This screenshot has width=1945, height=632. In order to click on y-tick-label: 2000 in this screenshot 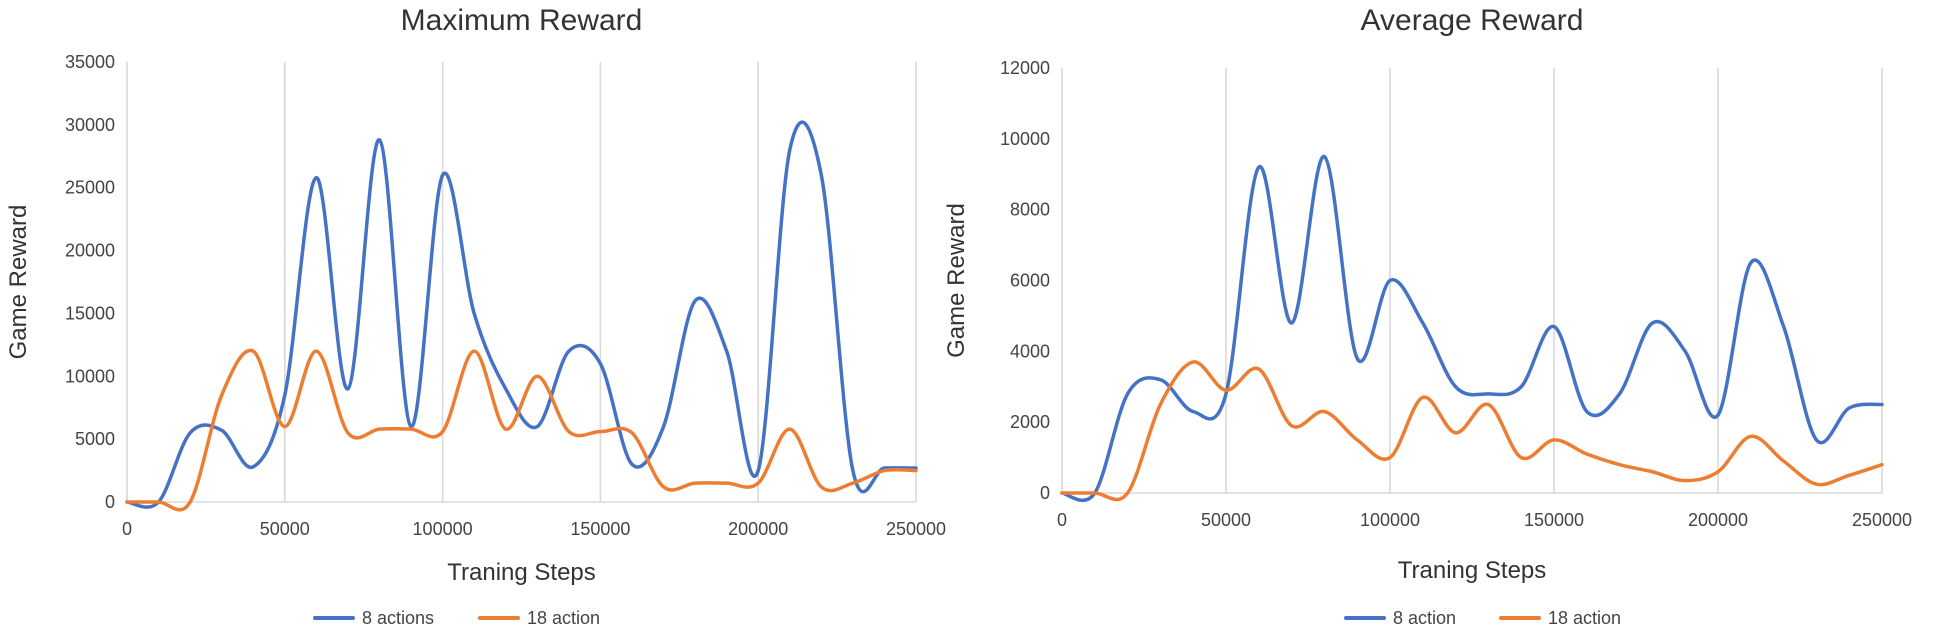, I will do `click(1030, 422)`.